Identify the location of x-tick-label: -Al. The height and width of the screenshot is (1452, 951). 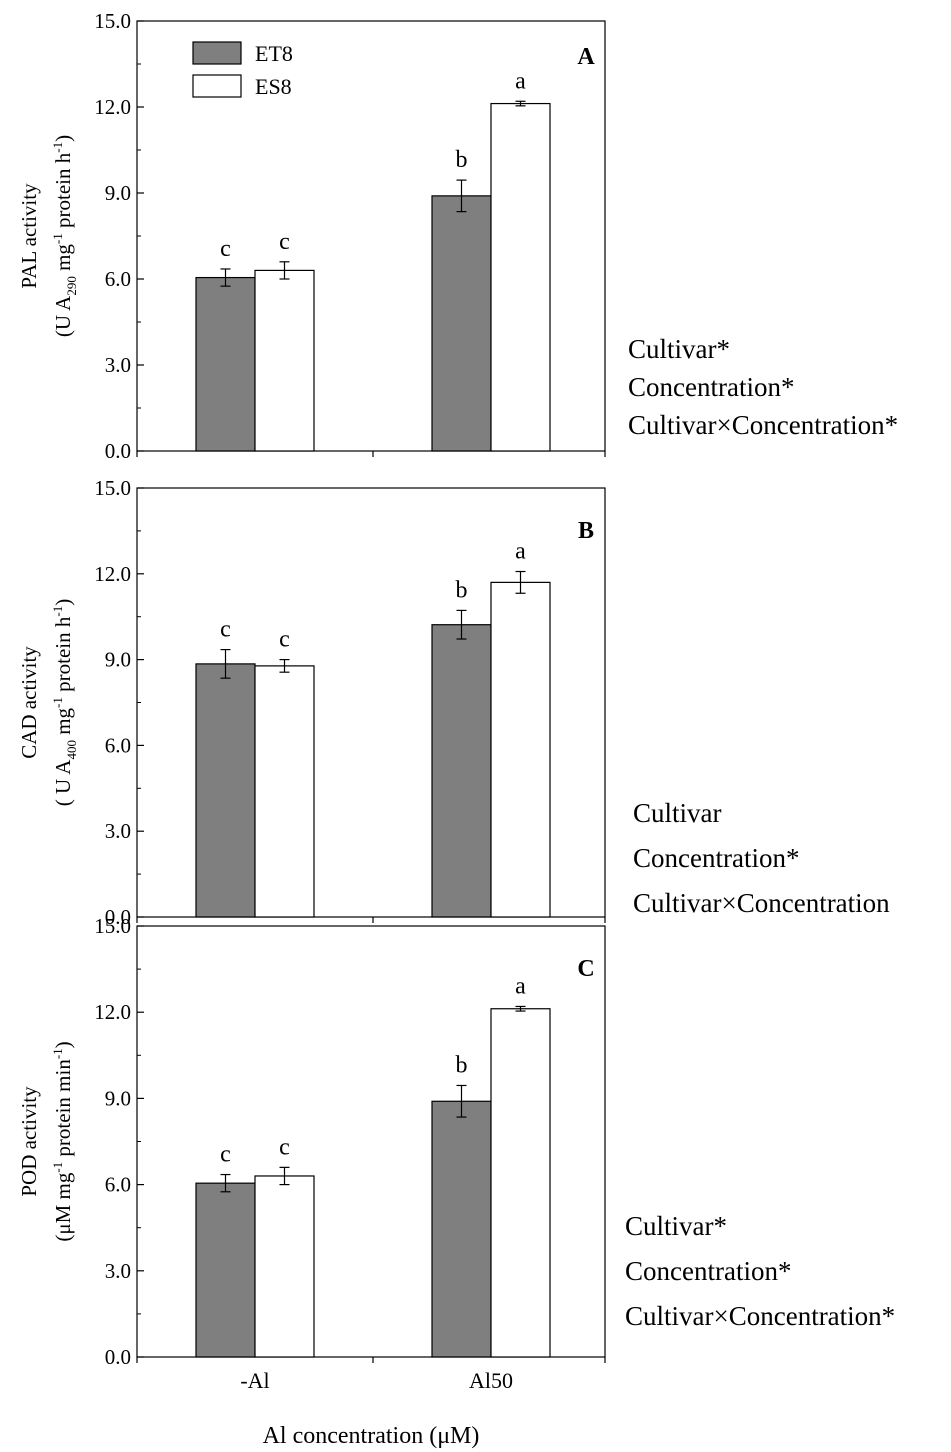
(254, 1380).